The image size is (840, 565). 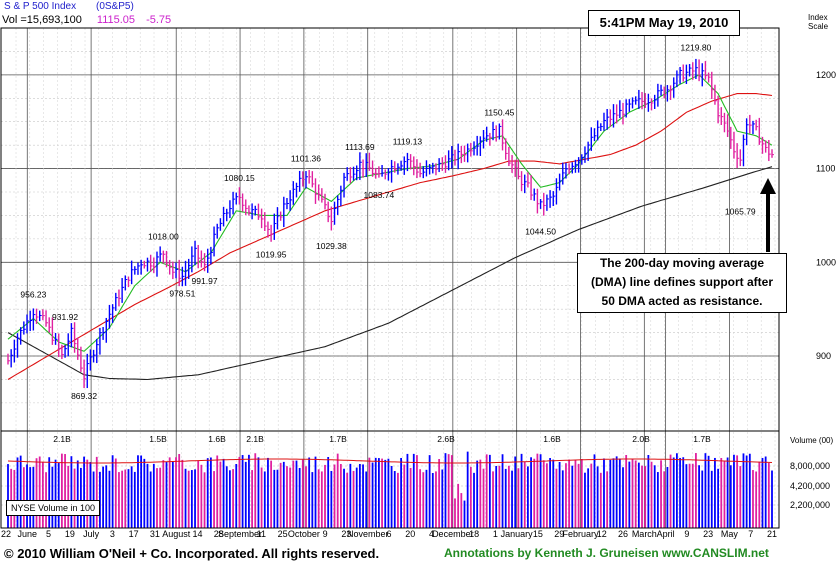 What do you see at coordinates (28, 534) in the screenshot?
I see `date-tick-label: June` at bounding box center [28, 534].